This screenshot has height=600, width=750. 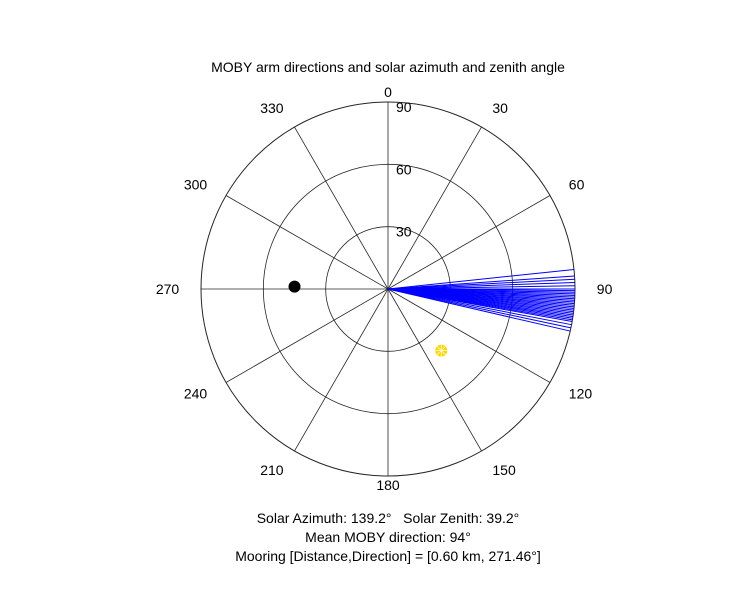 I want to click on r-tick-label: 30, so click(x=404, y=232).